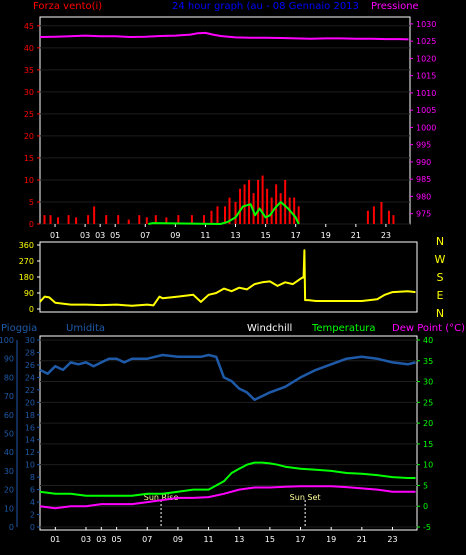  What do you see at coordinates (440, 259) in the screenshot?
I see `compass-label: W` at bounding box center [440, 259].